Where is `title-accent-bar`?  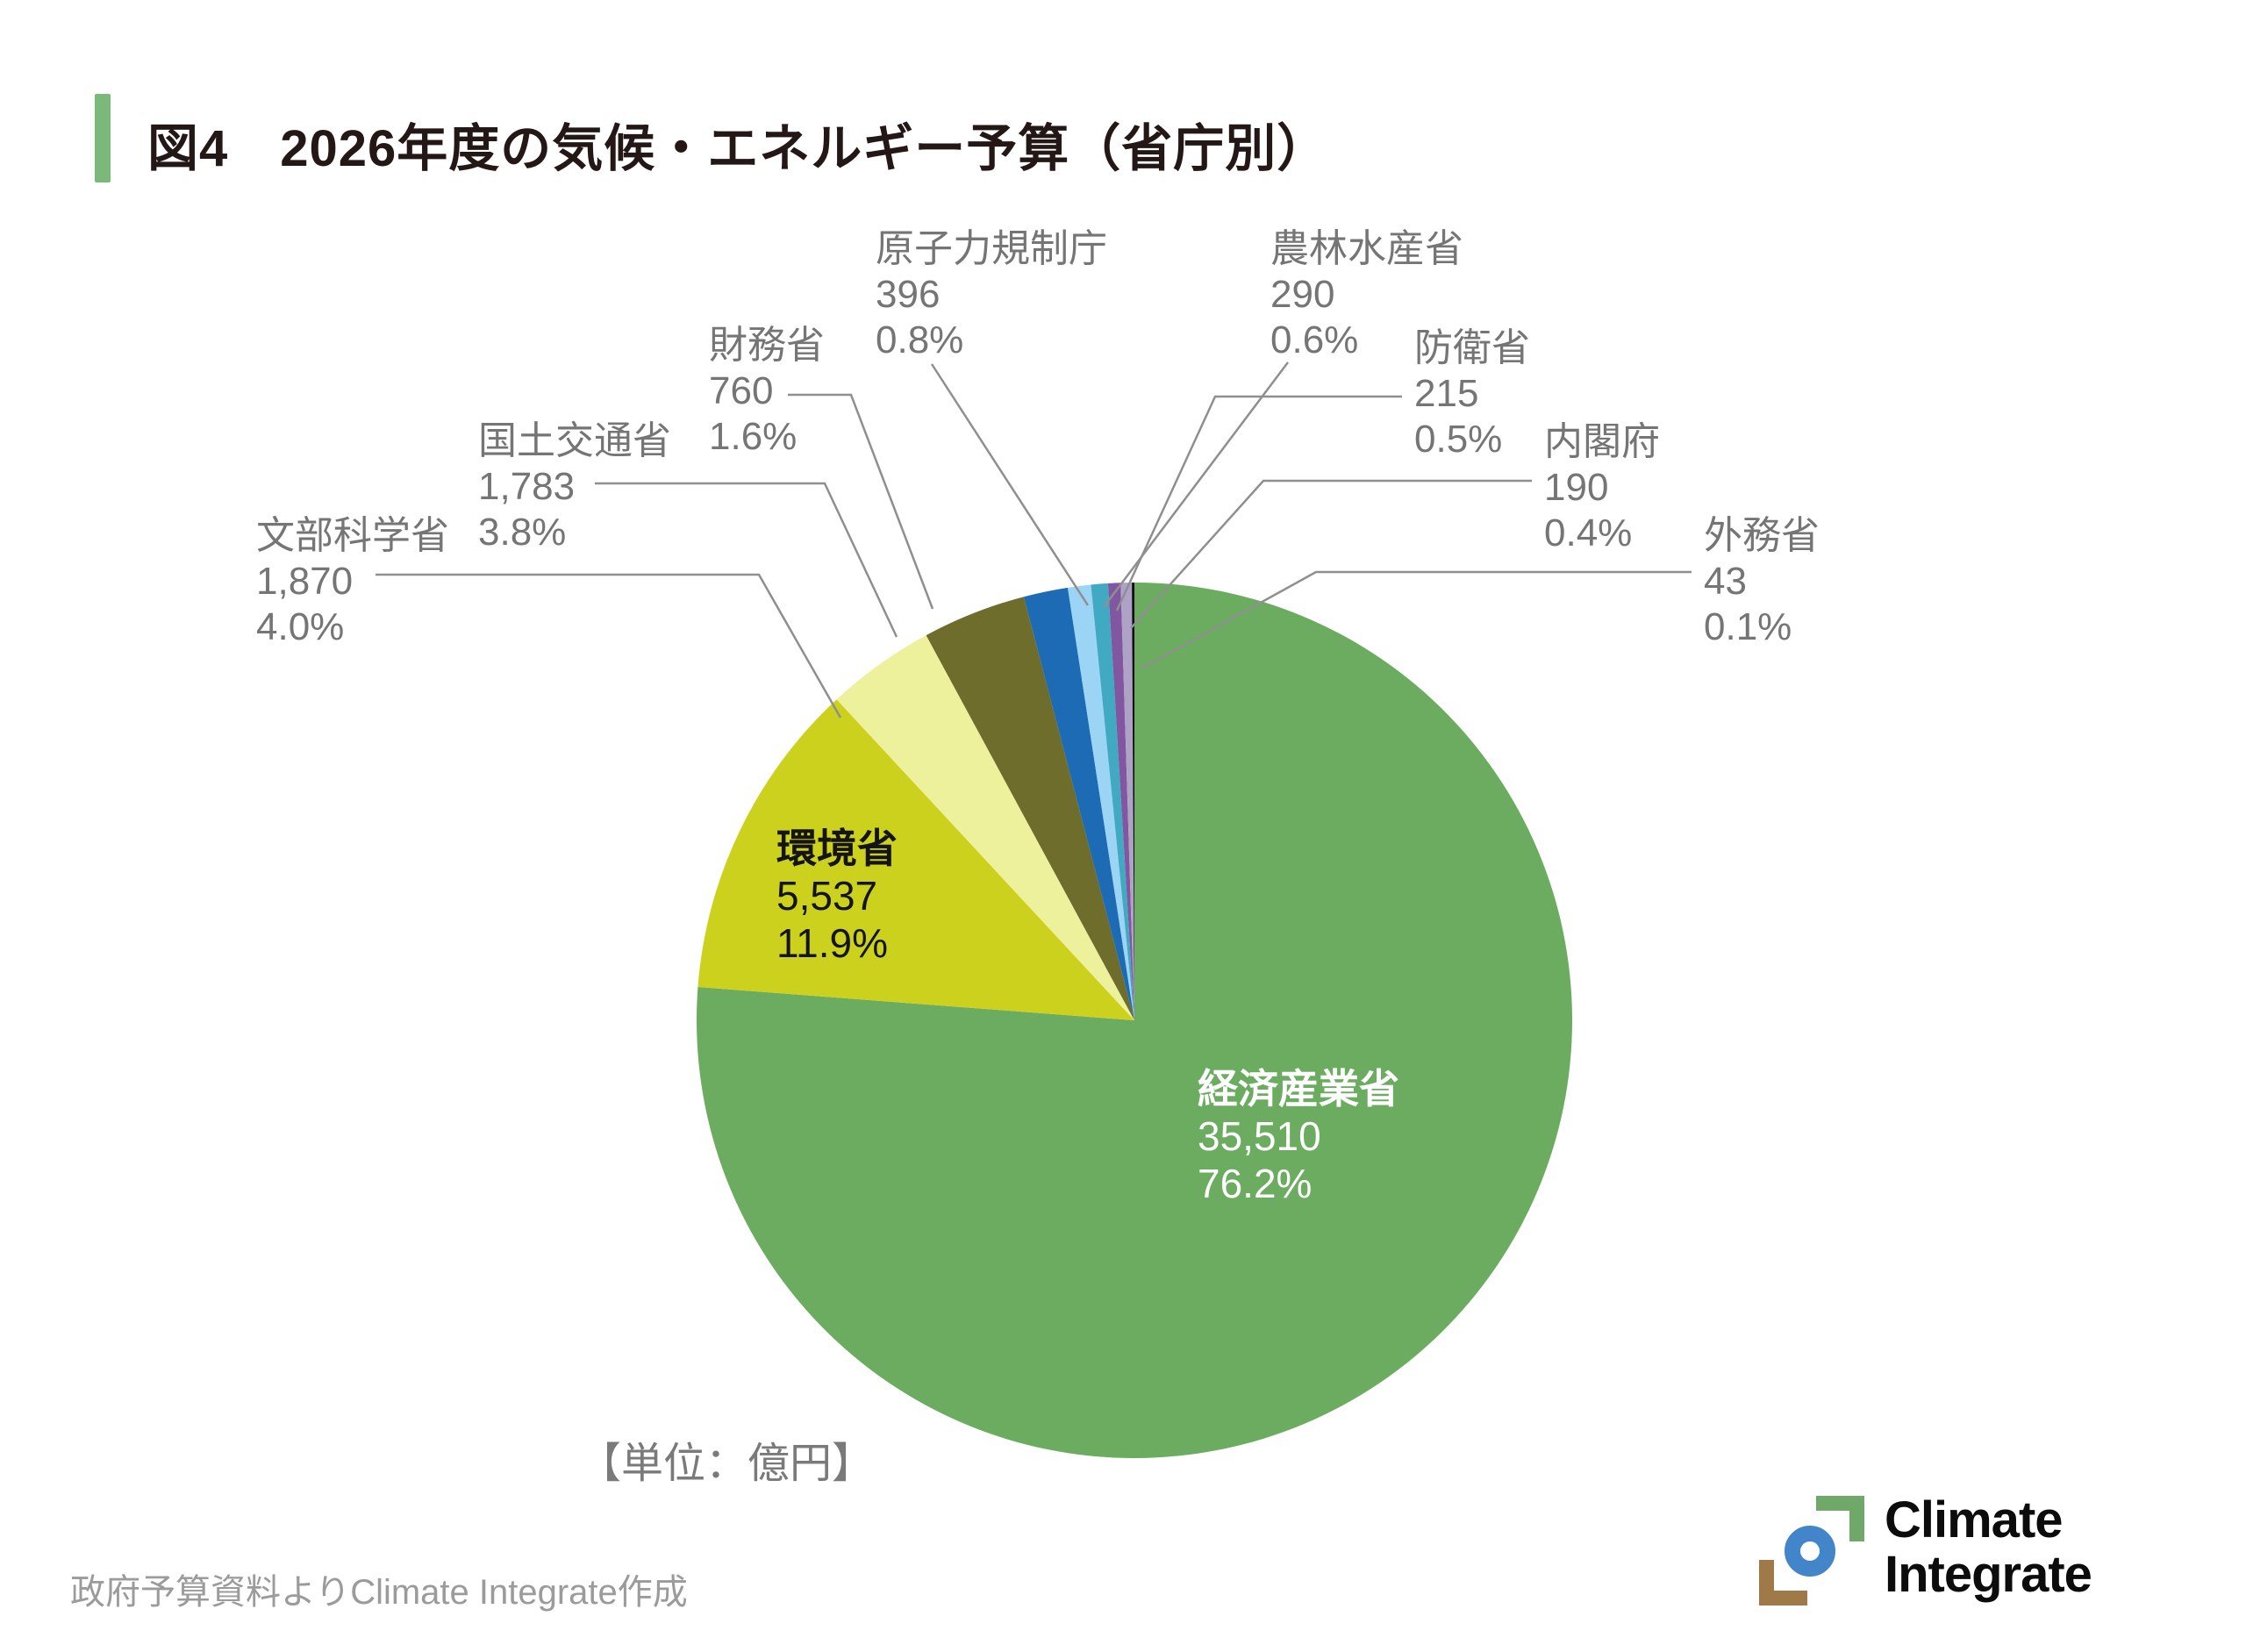
title-accent-bar is located at coordinates (103, 138).